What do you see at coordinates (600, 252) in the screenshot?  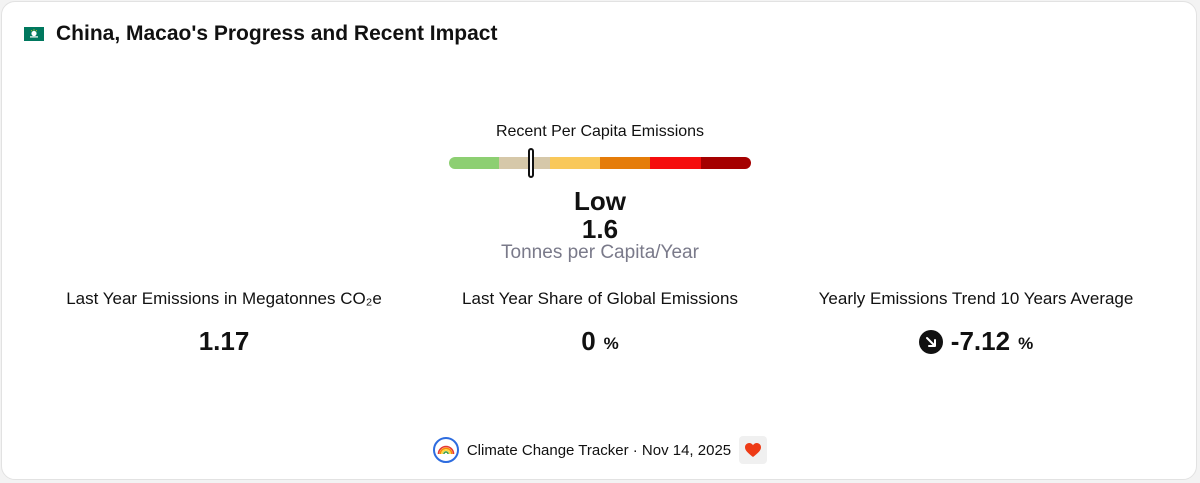 I see `emissions-unit: Tonnes per Capita/Year` at bounding box center [600, 252].